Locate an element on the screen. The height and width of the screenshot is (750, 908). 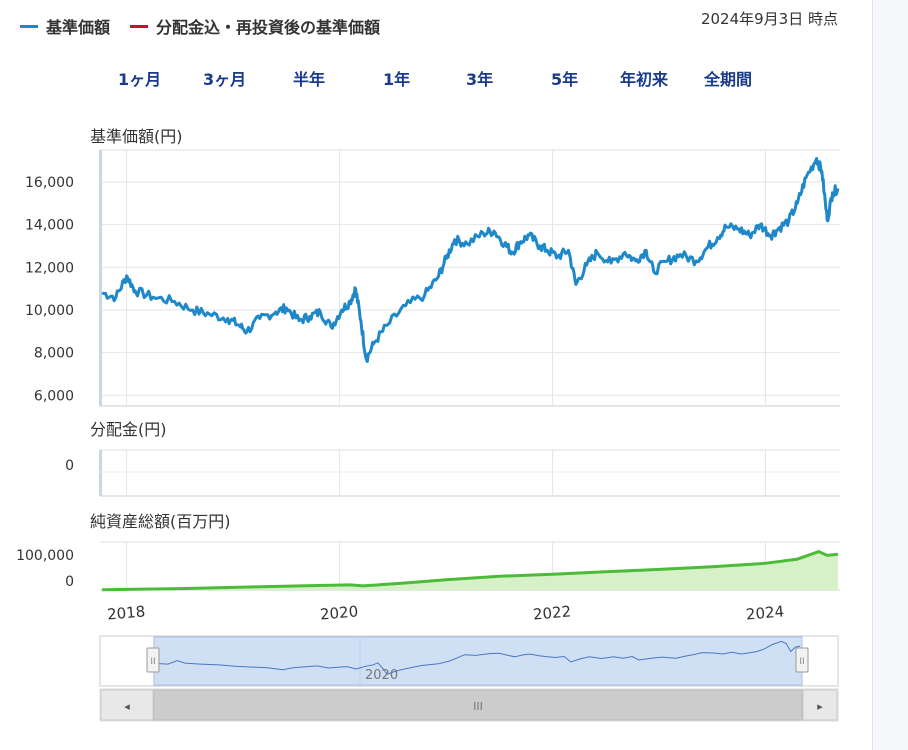
assets-y-tick-100000: 100,000 is located at coordinates (45, 556).